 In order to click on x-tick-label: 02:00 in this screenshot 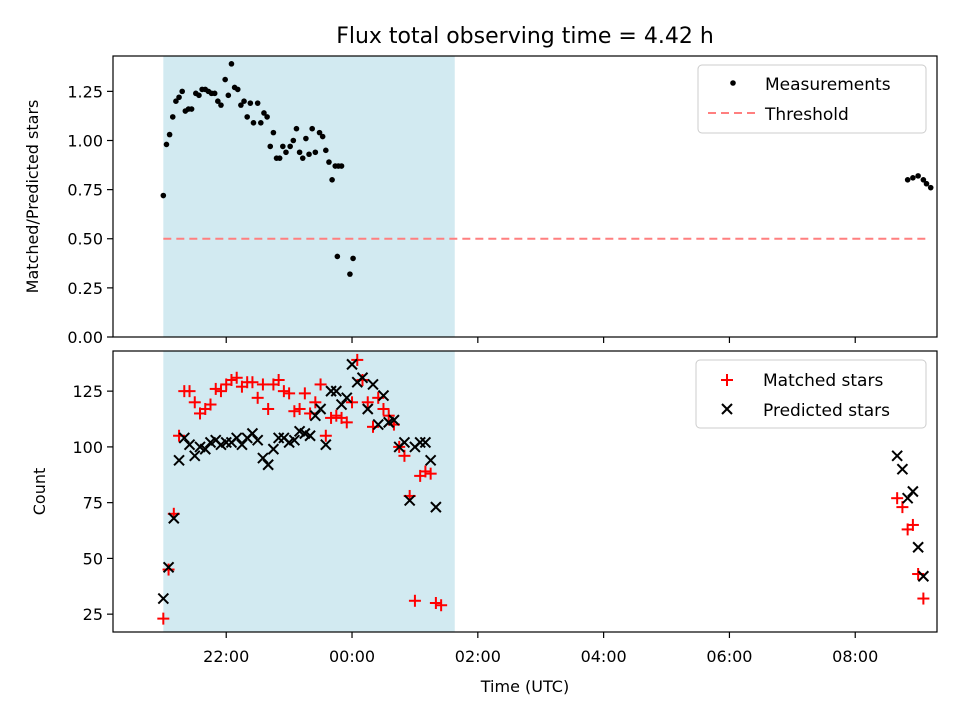, I will do `click(478, 656)`.